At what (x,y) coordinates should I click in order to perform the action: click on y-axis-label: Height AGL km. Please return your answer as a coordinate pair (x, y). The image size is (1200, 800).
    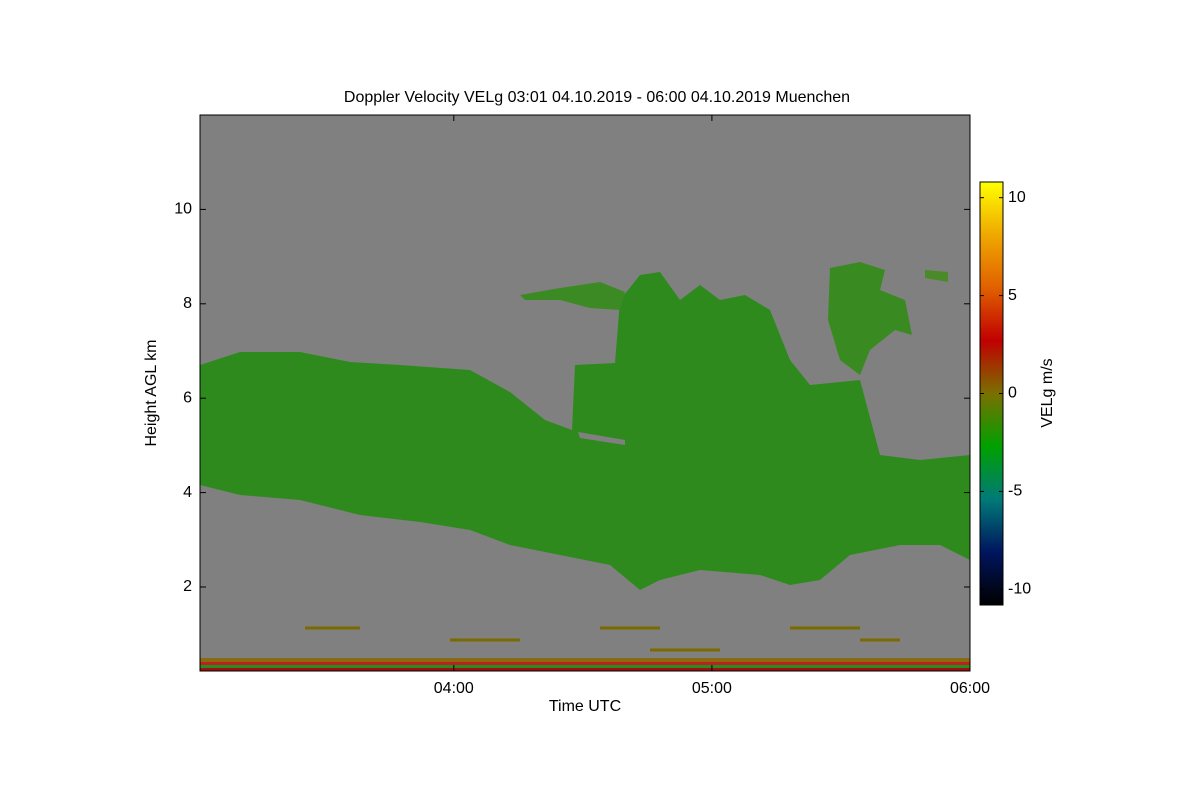
    Looking at the image, I should click on (151, 392).